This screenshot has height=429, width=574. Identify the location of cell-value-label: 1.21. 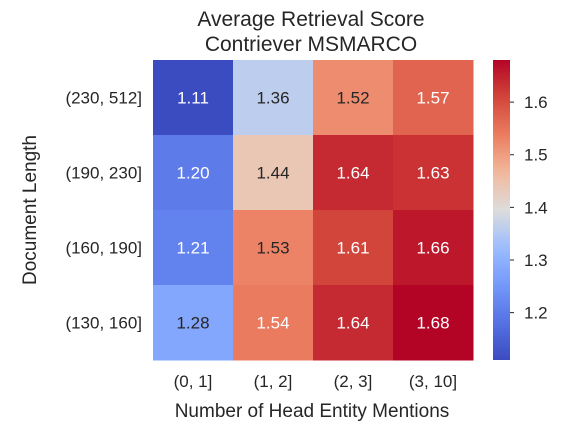
(192, 248).